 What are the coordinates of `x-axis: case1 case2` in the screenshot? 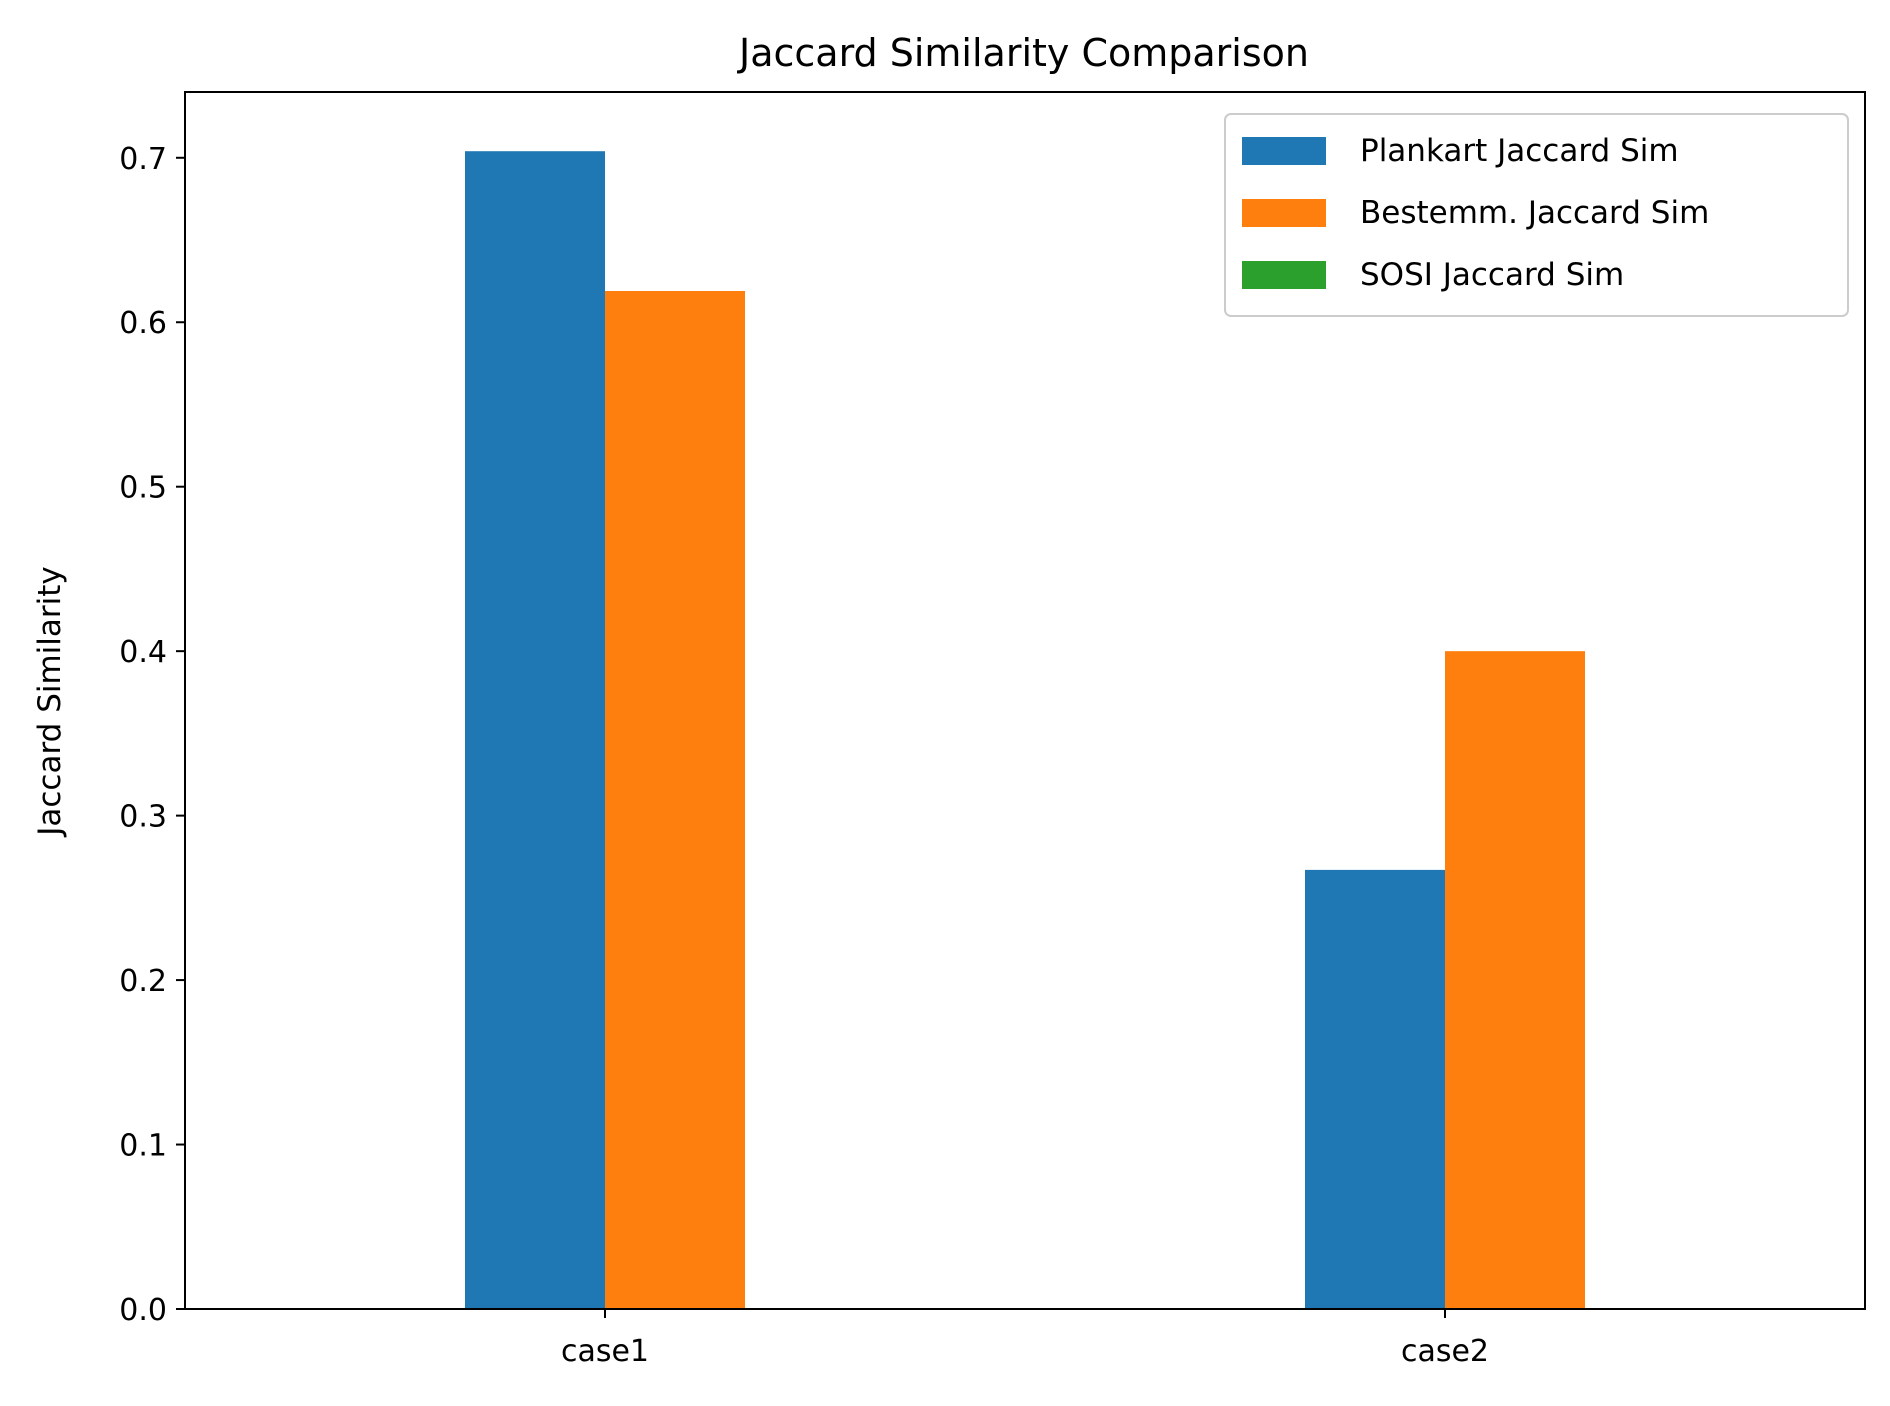 It's located at (1025, 1339).